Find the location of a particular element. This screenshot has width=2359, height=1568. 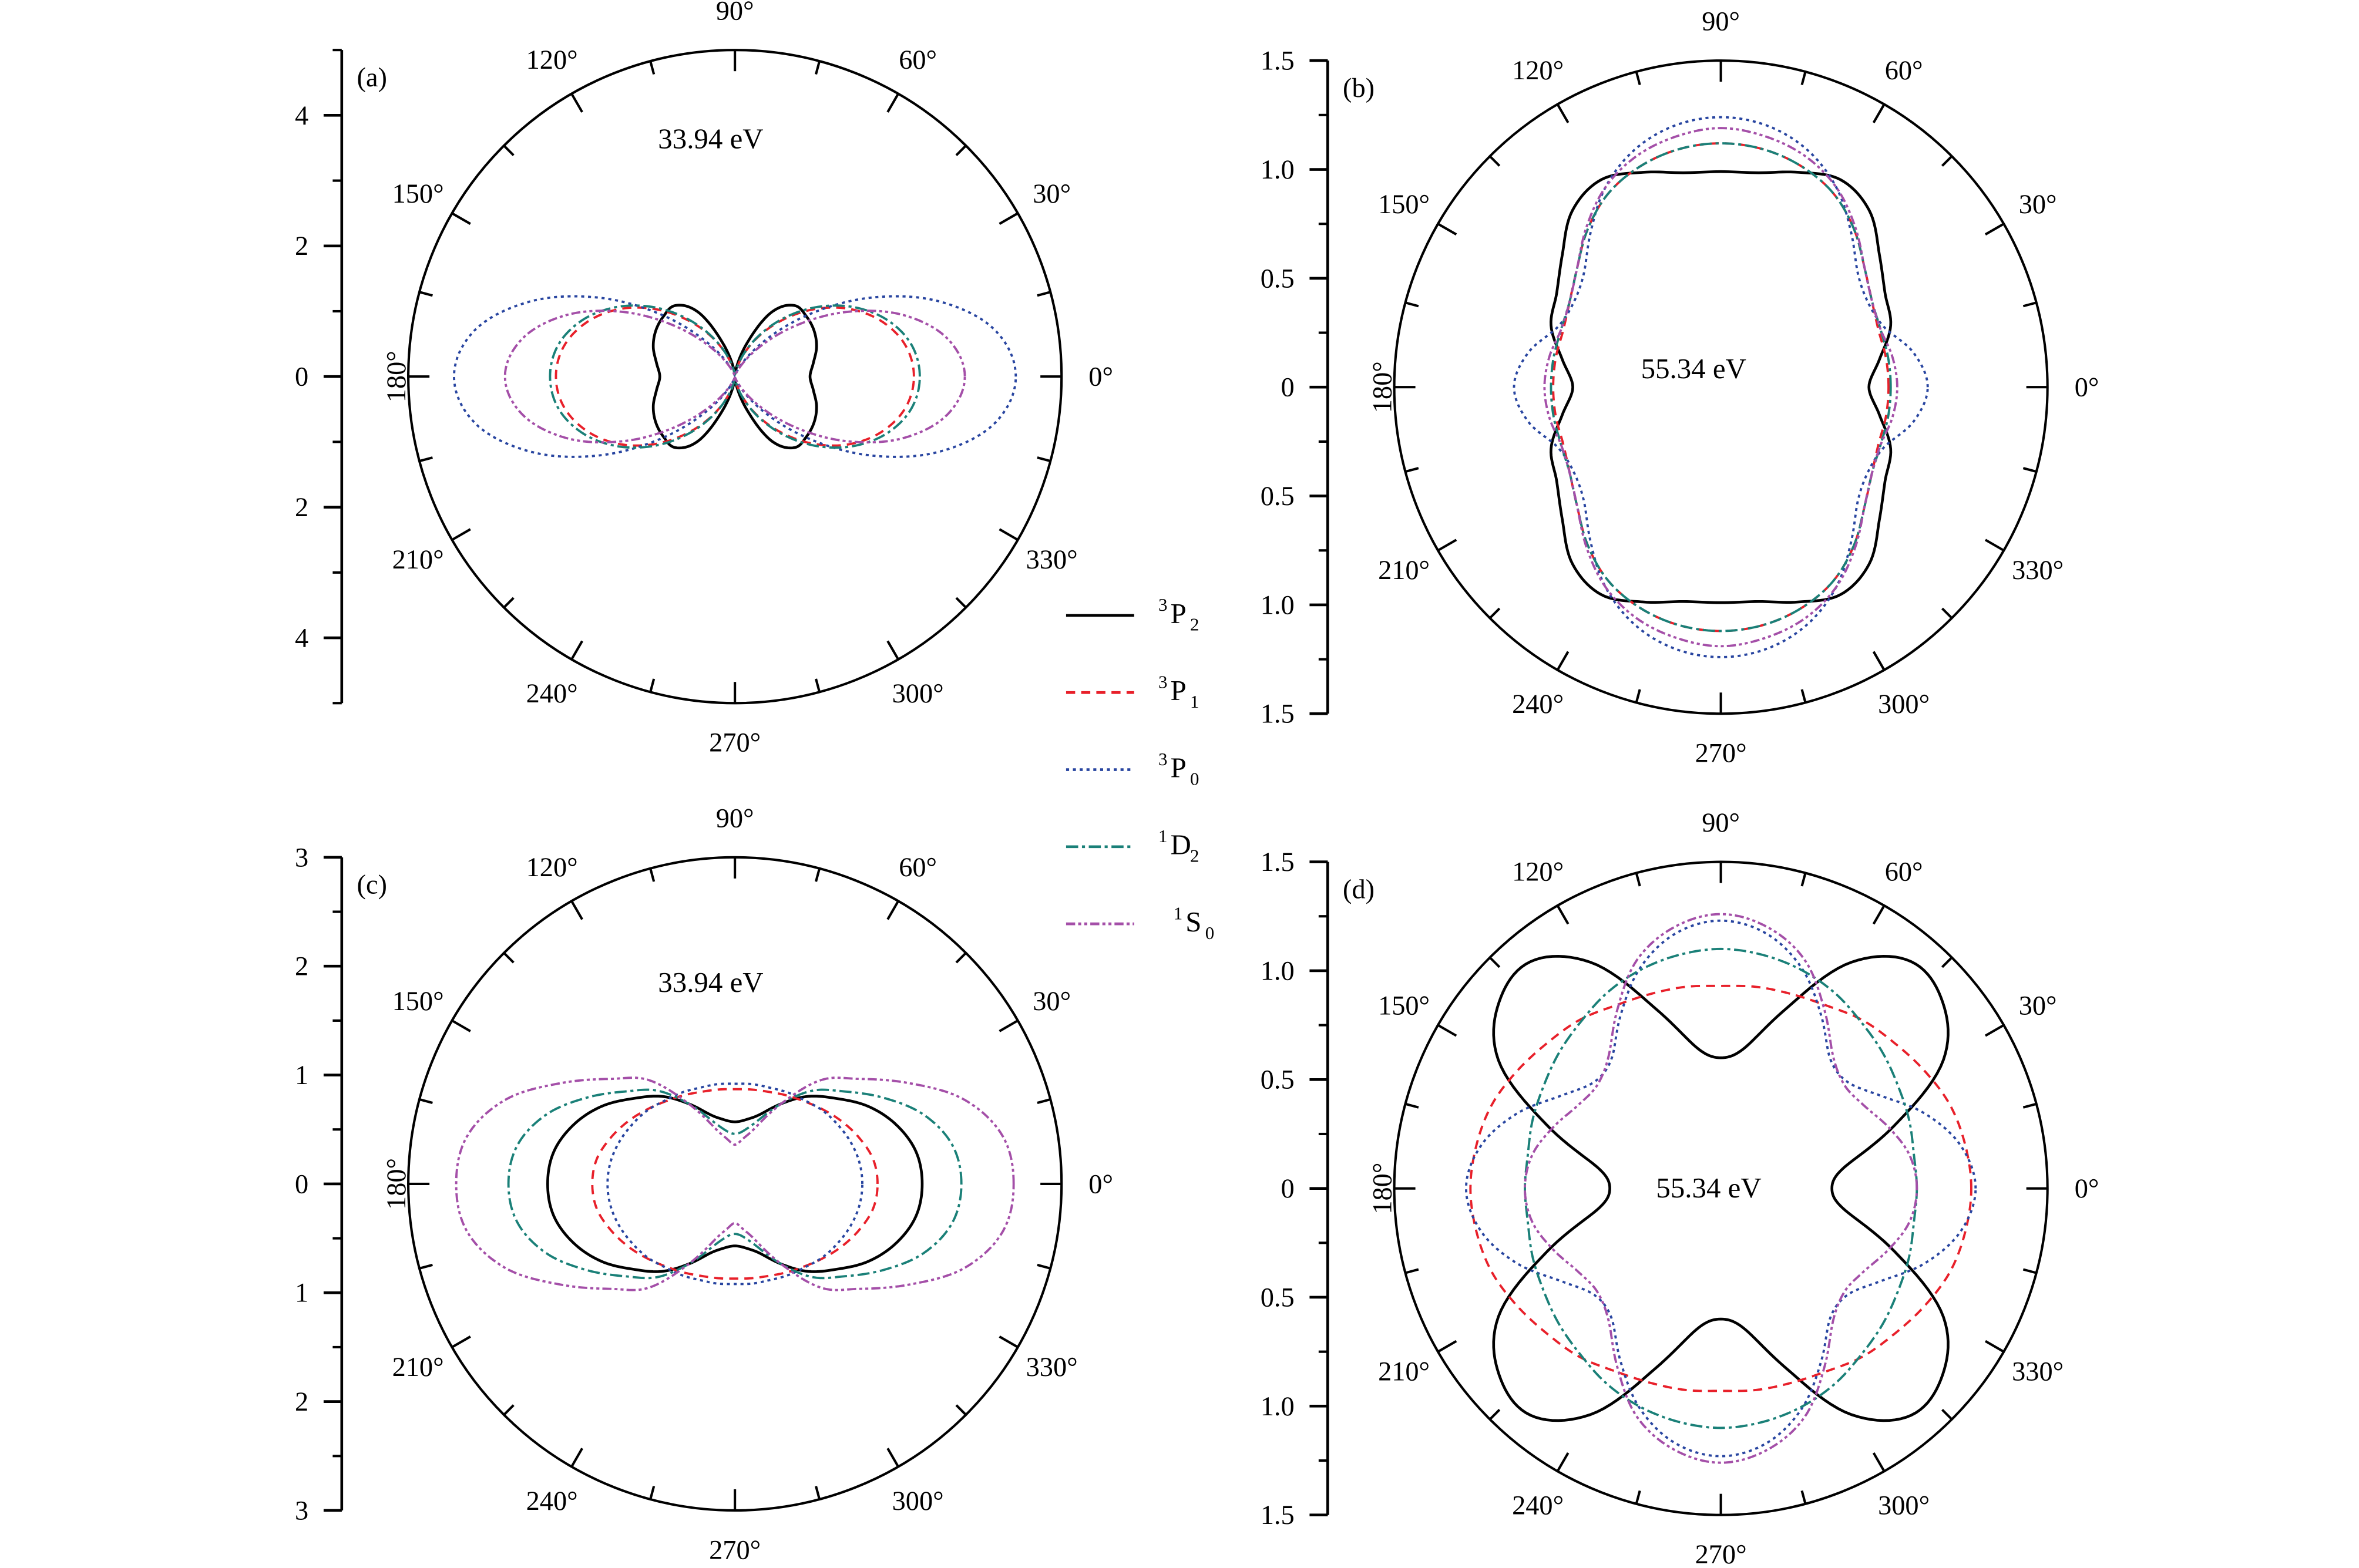

legend-subscript: 1 is located at coordinates (1194, 702).